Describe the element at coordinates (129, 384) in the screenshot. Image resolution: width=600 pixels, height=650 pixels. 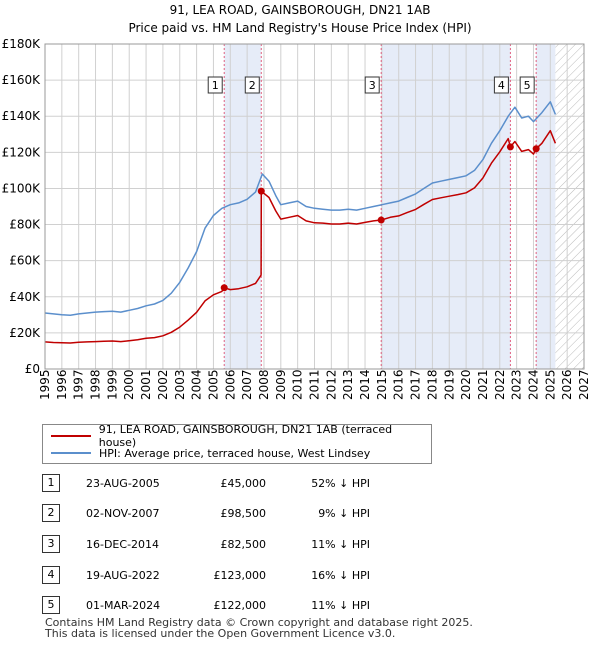
I see `x-tick-label: 2000` at that location.